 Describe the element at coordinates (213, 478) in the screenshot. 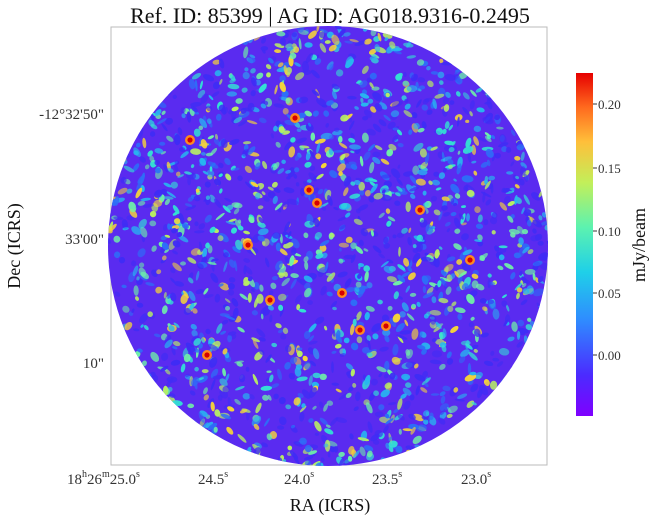

I see `x-tick-label: 24.5s` at that location.